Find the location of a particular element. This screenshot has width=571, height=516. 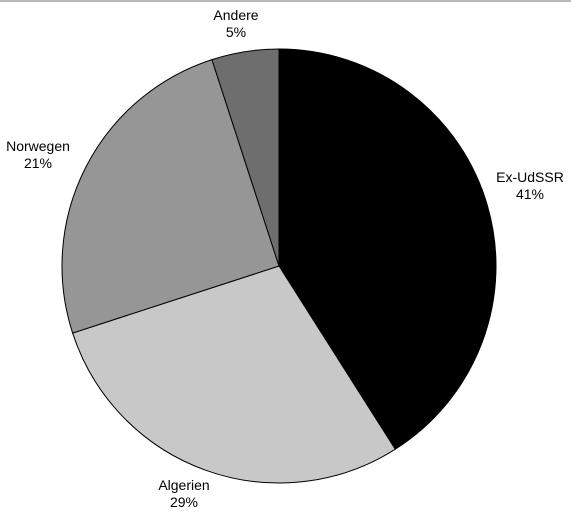

slice-label-norwegen: Norwegen is located at coordinates (38, 146).